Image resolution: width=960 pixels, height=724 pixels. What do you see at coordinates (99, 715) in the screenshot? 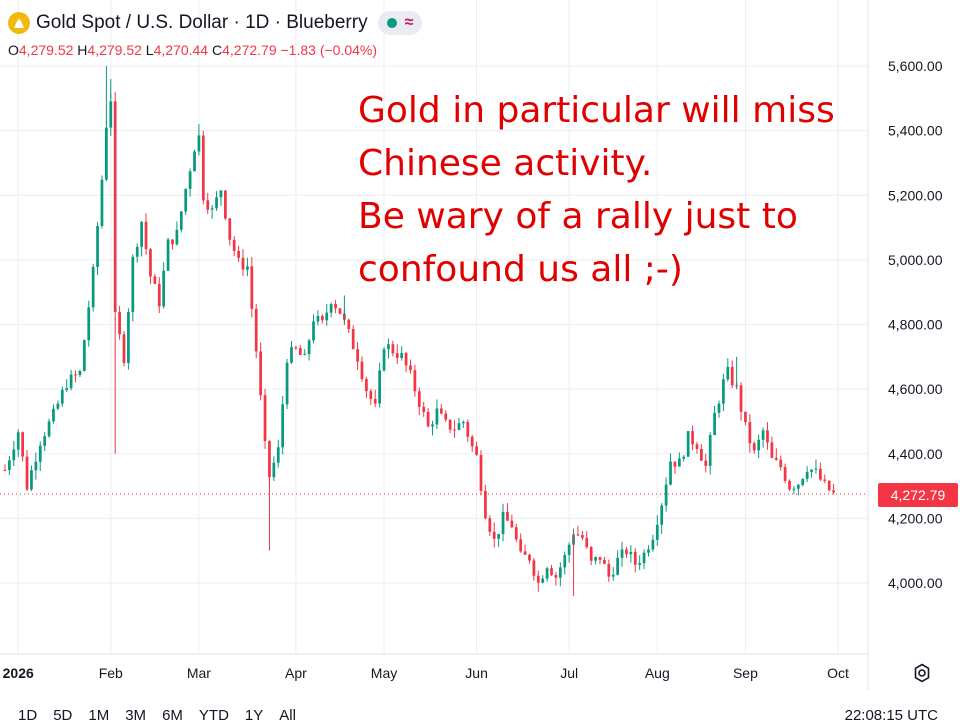
I see `timeframe-1m: 1M` at bounding box center [99, 715].